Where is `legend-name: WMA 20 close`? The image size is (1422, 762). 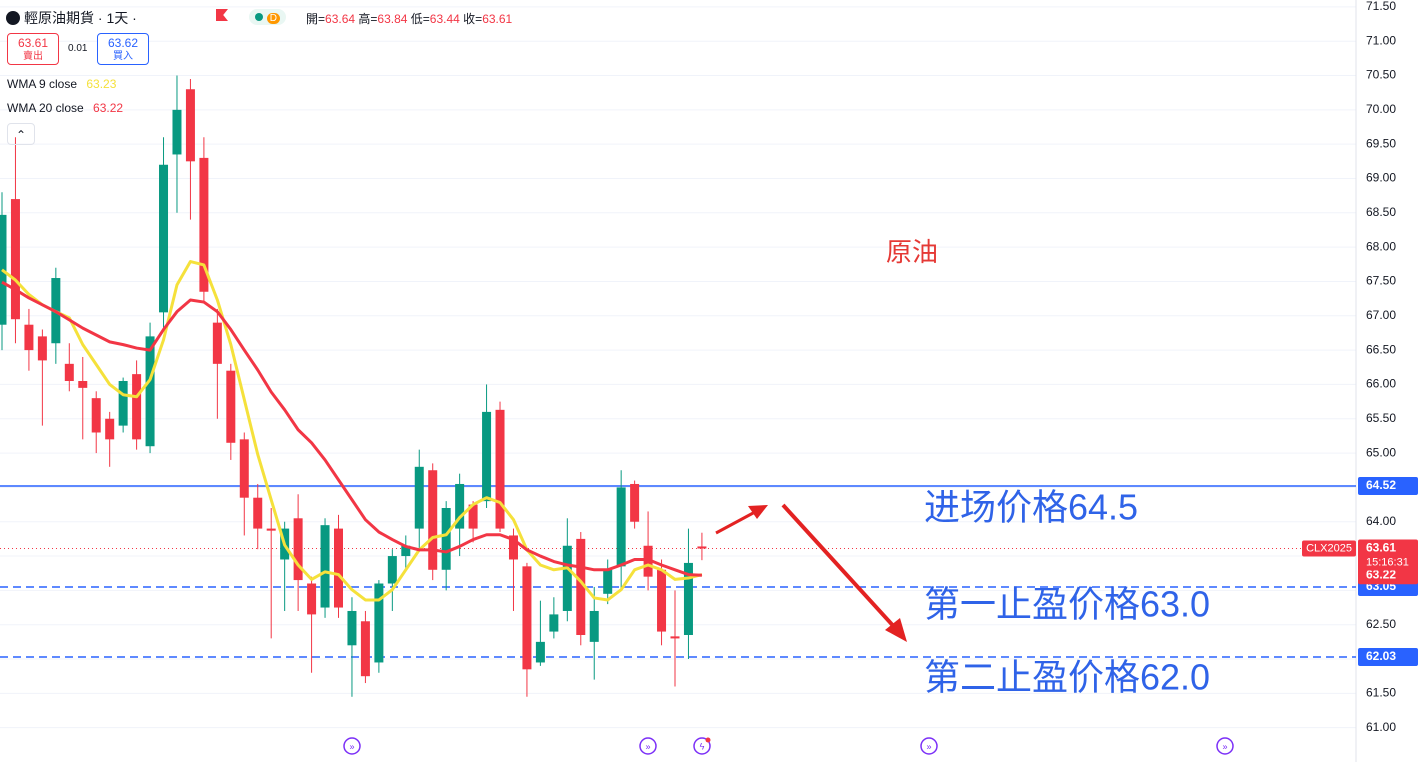
legend-name: WMA 20 close is located at coordinates (45, 108).